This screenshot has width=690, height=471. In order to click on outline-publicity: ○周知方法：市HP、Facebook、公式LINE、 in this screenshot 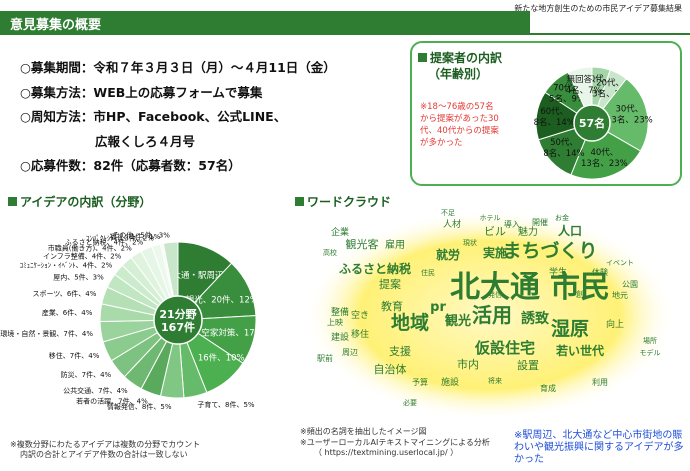, I will do `click(153, 116)`.